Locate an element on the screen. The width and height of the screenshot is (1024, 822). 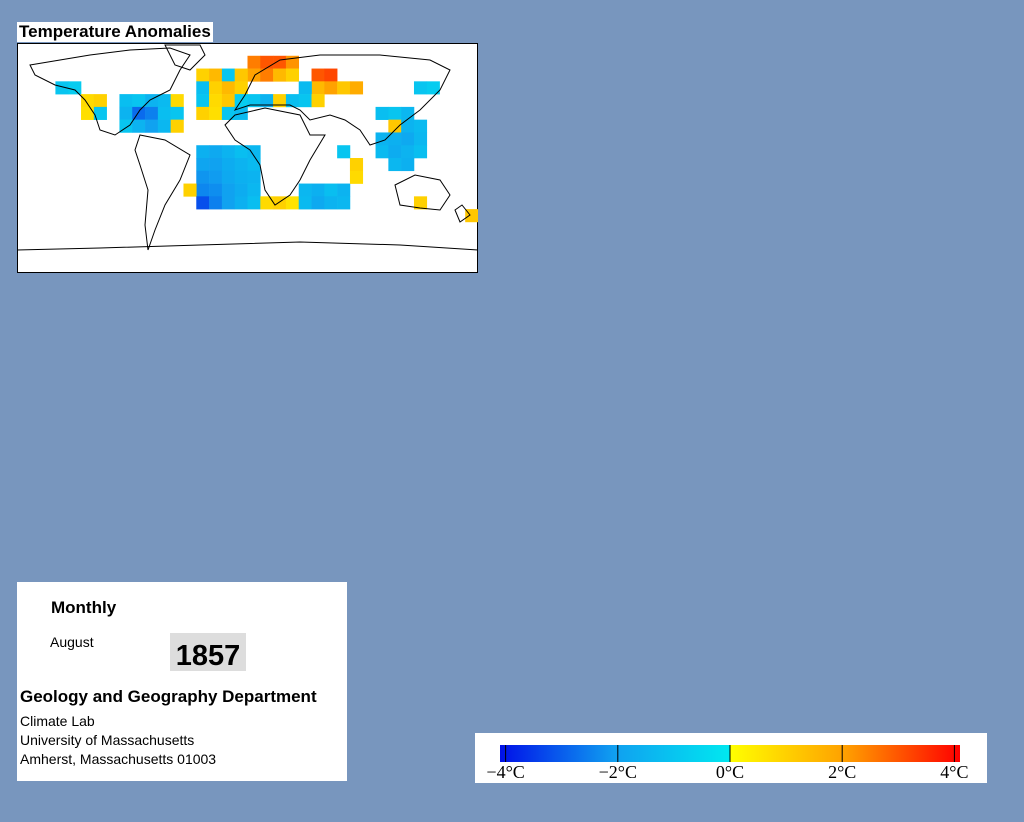
colorbar: −4°C −2°C 0°C 2°C 4°C is located at coordinates (731, 758).